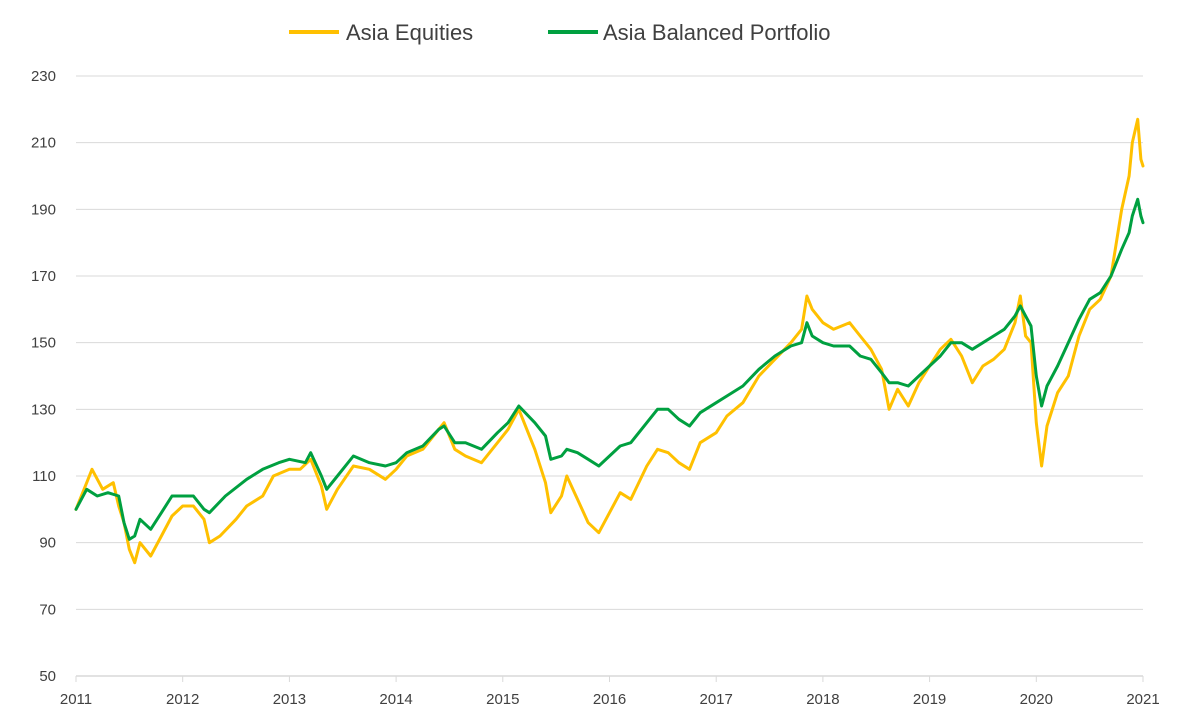  I want to click on y-tick-label: 210, so click(43, 143).